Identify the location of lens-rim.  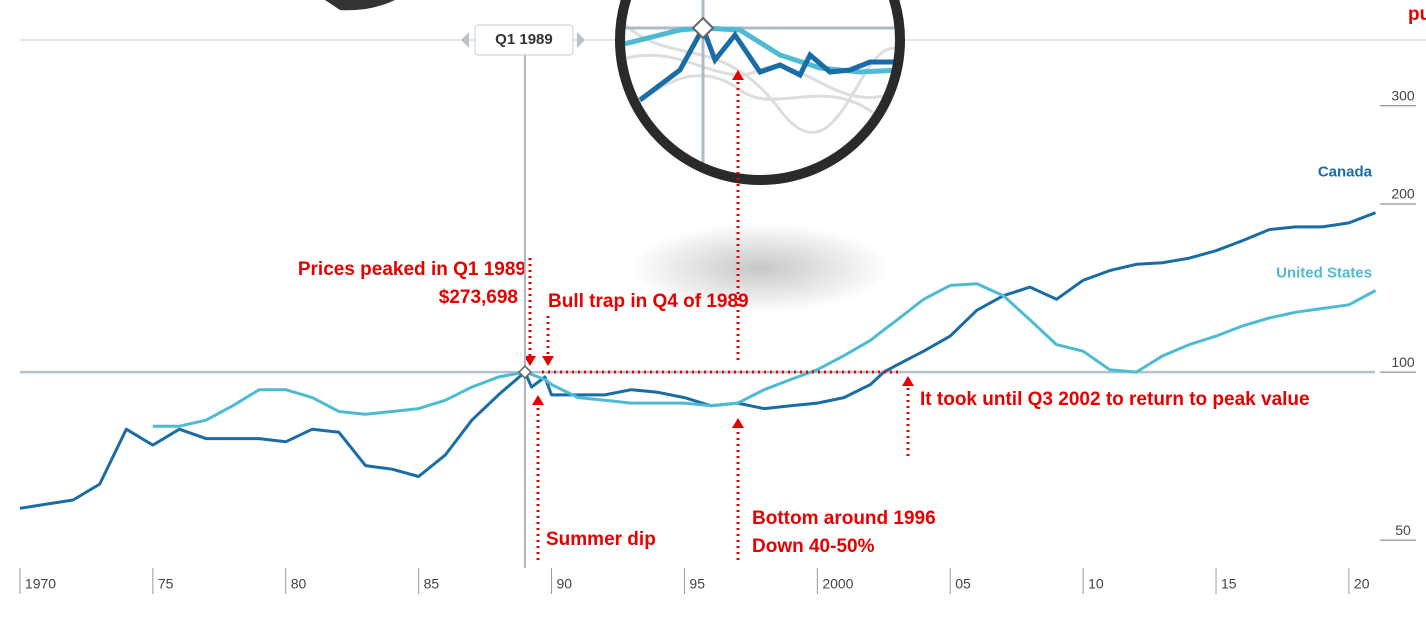
(760, 92).